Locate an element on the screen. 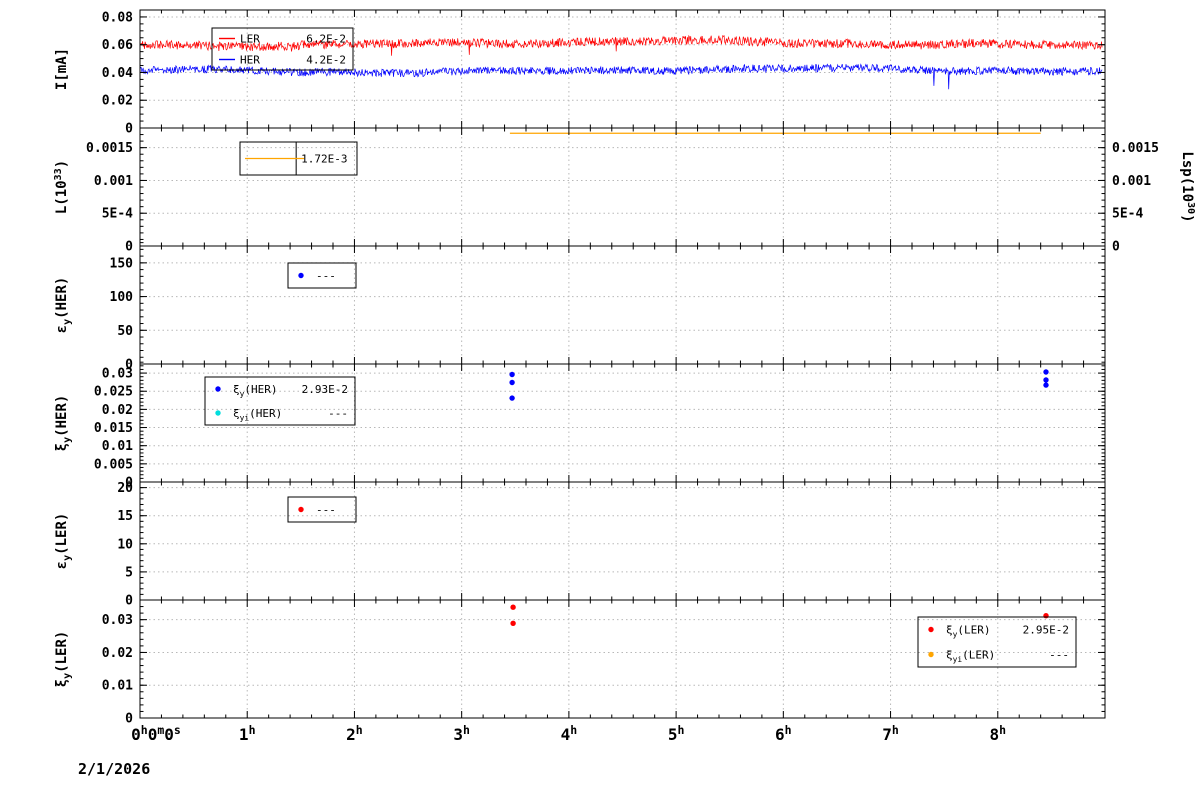 The height and width of the screenshot is (798, 1200). y-axis-label-current: I[mA] is located at coordinates (62, 69).